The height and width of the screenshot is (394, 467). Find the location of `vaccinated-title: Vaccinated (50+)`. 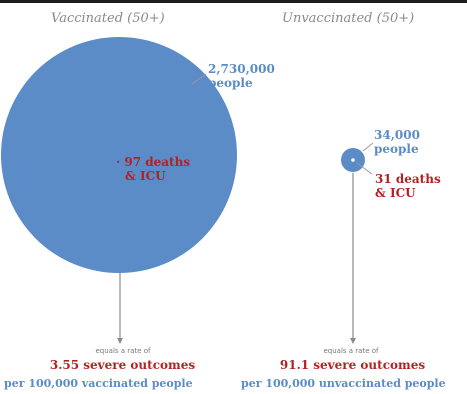

vaccinated-title: Vaccinated (50+) is located at coordinates (108, 18).